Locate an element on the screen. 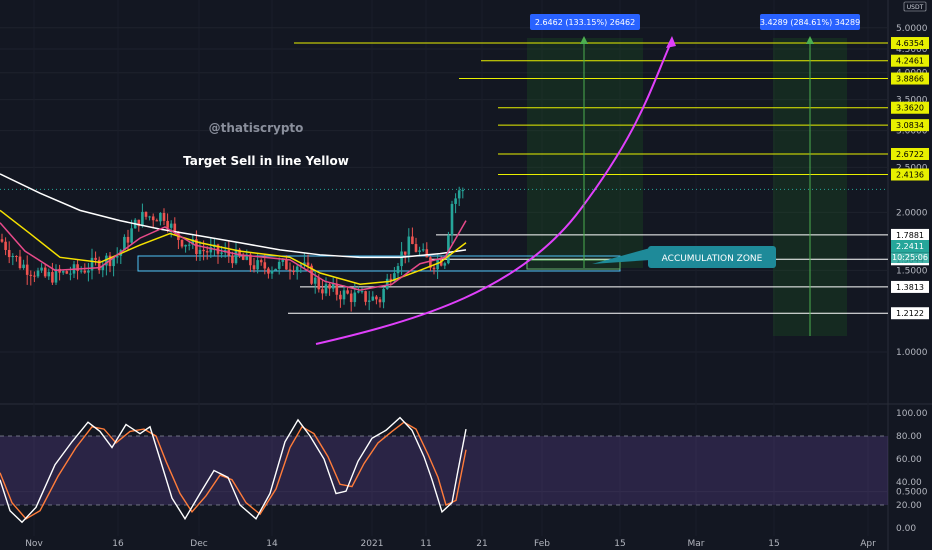 This screenshot has height=550, width=932. target-level-value: 3.3620 is located at coordinates (910, 108).